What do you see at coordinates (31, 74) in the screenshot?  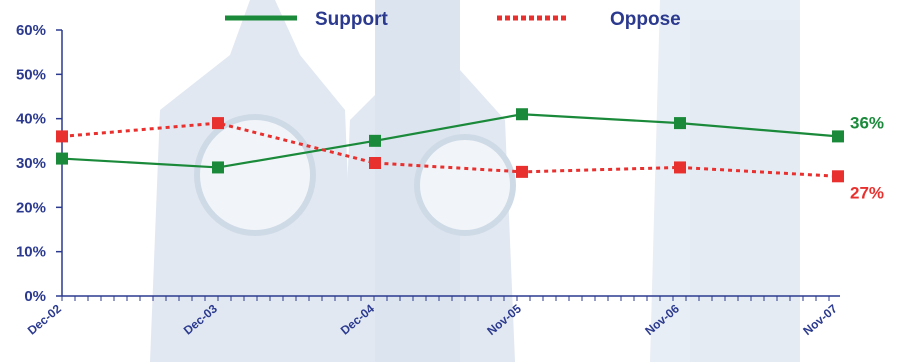 I see `y-tick-label: 50%` at bounding box center [31, 74].